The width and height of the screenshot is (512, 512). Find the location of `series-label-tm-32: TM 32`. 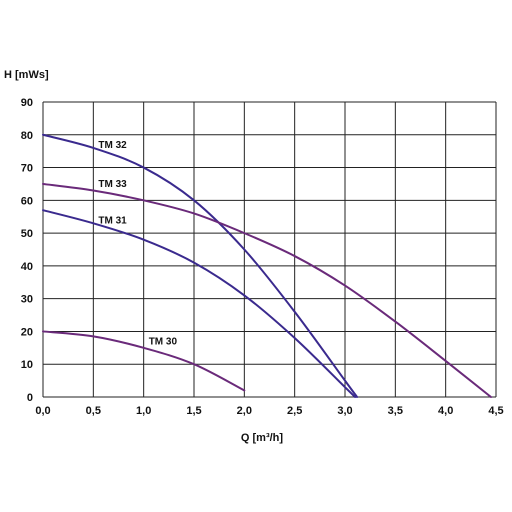

series-label-tm-32: TM 32 is located at coordinates (112, 145).